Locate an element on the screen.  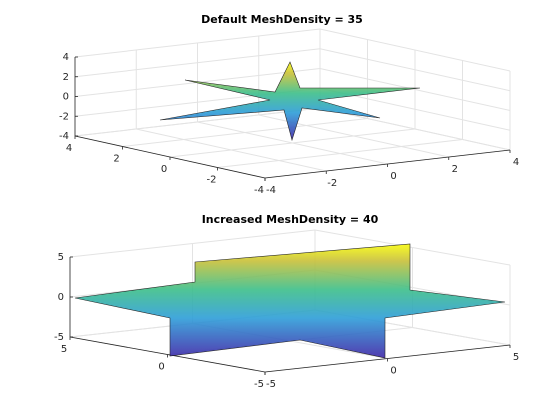
z-tick-label: -2 is located at coordinates (64, 116).